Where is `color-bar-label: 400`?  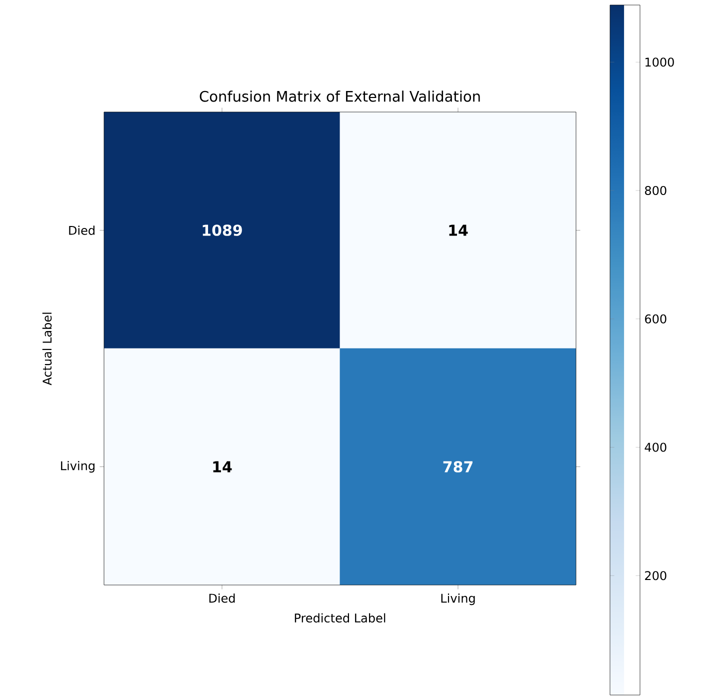 color-bar-label: 400 is located at coordinates (655, 447).